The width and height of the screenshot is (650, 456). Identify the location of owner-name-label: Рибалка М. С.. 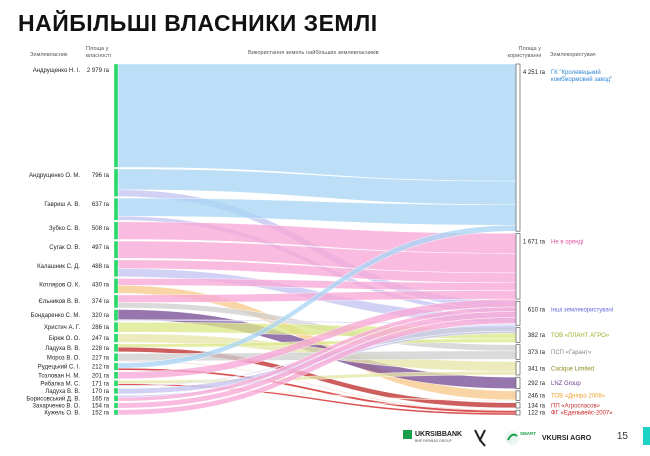
(60, 384).